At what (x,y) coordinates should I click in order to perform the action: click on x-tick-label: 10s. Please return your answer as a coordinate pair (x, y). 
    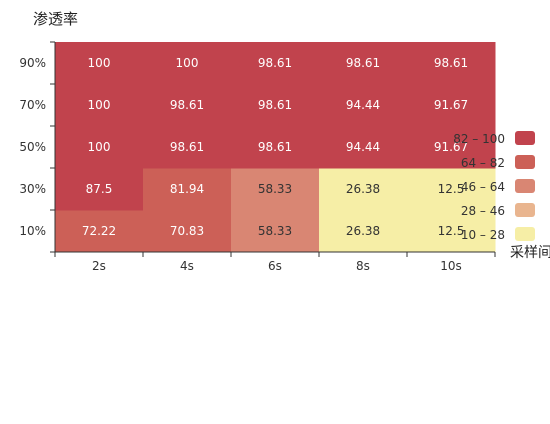
    Looking at the image, I should click on (451, 266).